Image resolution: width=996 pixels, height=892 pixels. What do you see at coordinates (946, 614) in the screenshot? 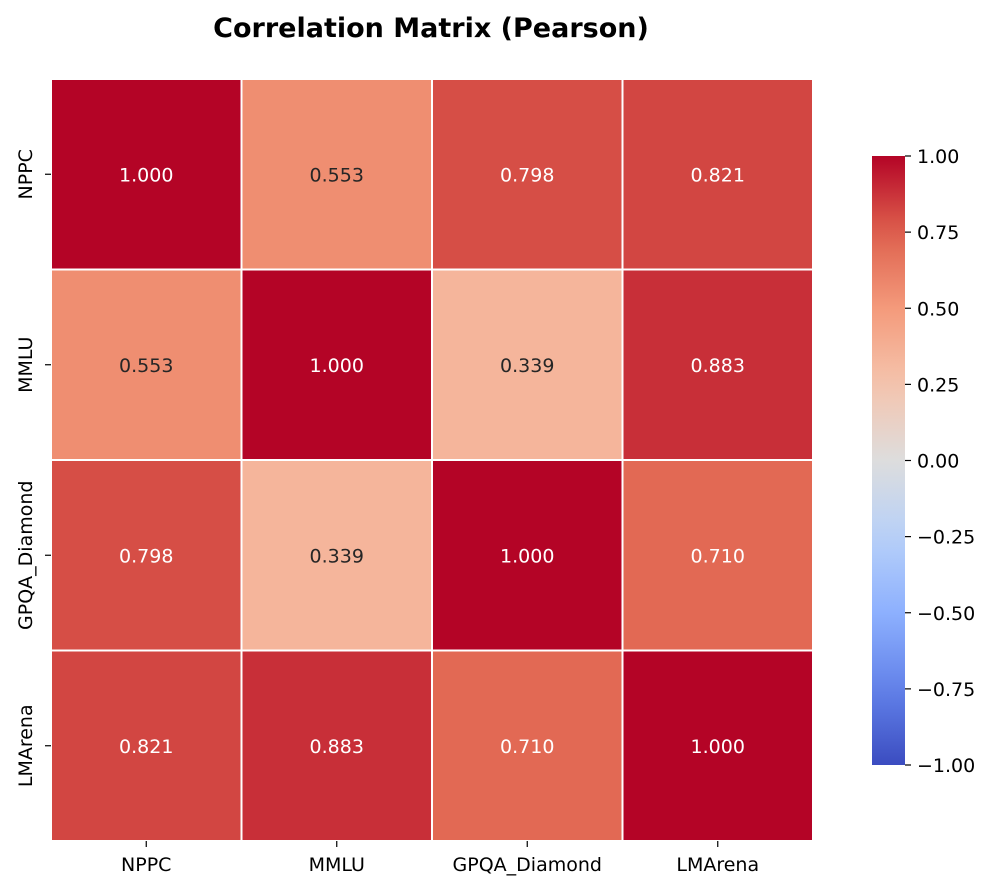
I see `colorbar-tick-label: −0.50` at bounding box center [946, 614].